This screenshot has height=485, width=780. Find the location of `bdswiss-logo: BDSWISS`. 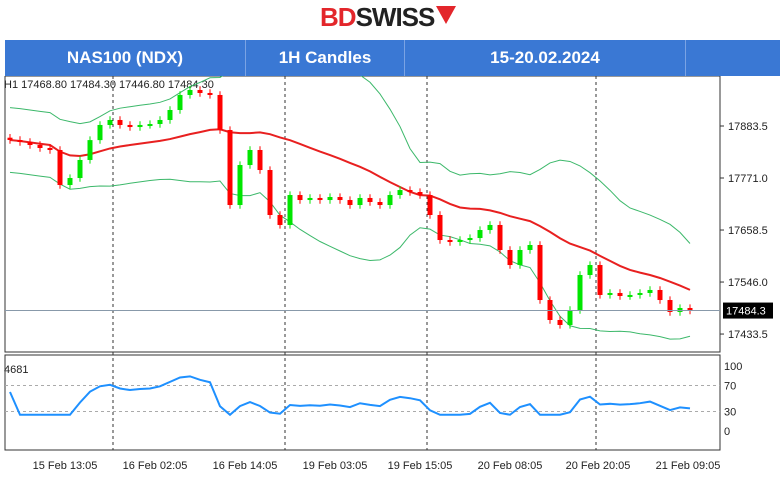

bdswiss-logo: BDSWISS is located at coordinates (388, 17).